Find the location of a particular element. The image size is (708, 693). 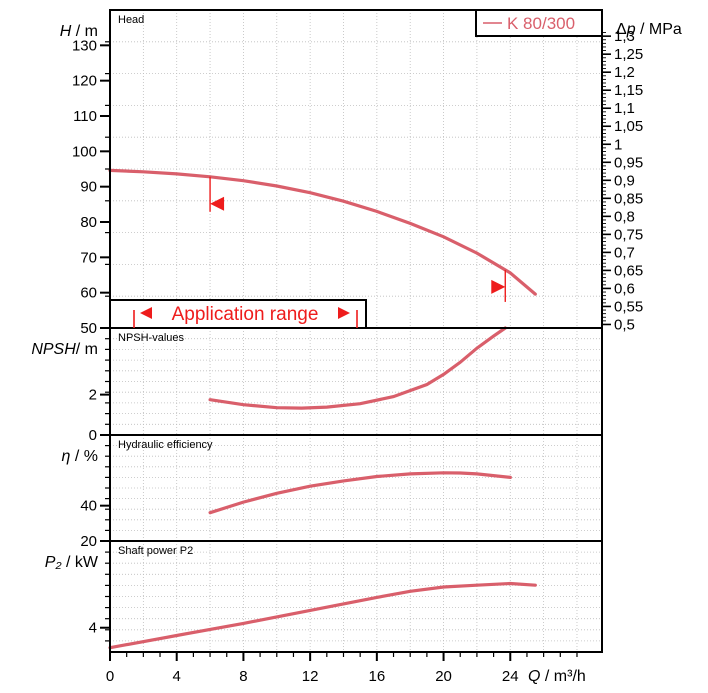

right-tick-label: 0,55 is located at coordinates (628, 306).